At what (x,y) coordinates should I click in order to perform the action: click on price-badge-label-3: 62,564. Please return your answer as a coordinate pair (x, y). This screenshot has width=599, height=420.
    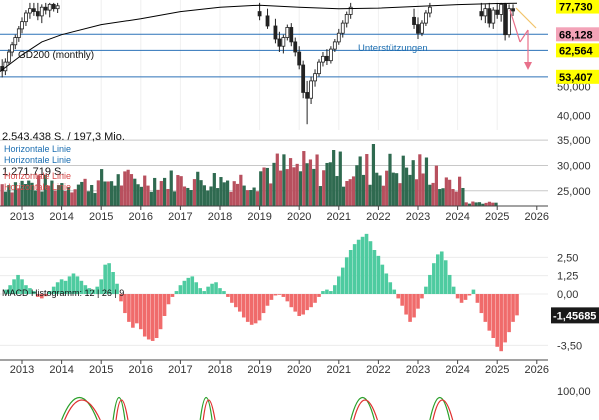
    Looking at the image, I should click on (576, 51).